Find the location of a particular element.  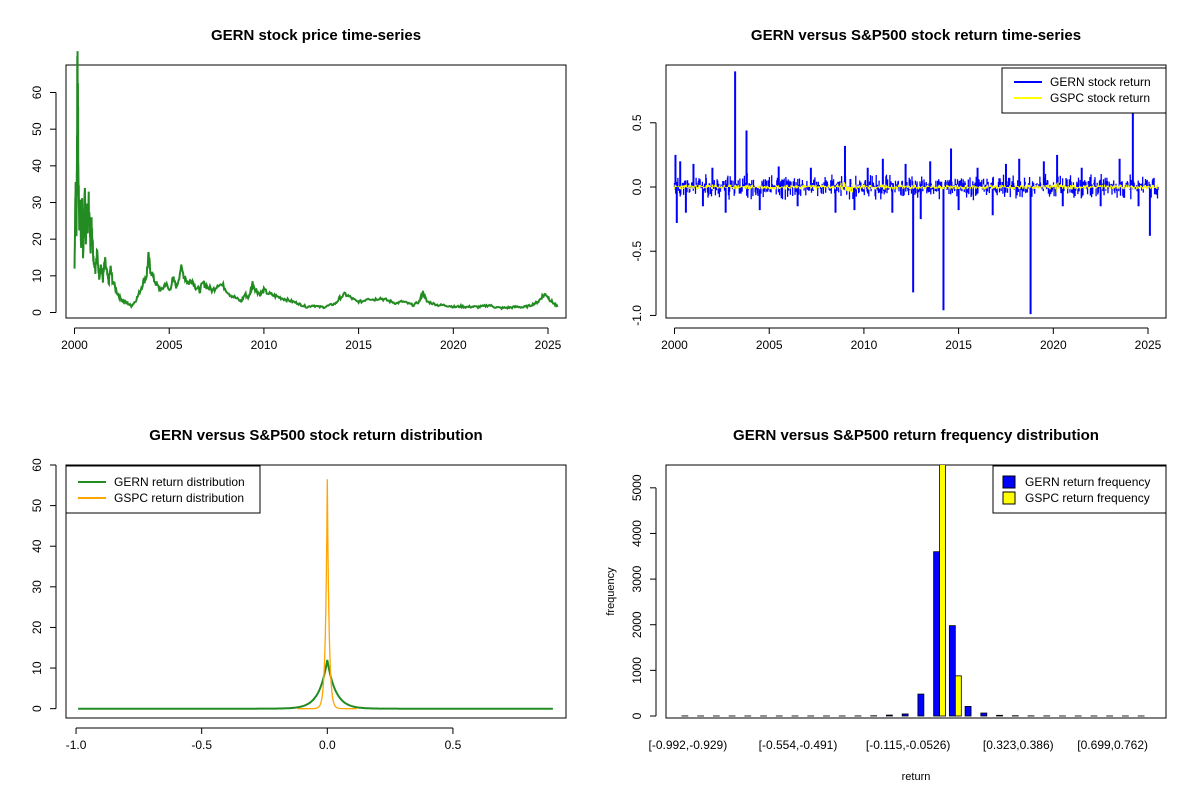

x-axis-label-4: return is located at coordinates (916, 777).